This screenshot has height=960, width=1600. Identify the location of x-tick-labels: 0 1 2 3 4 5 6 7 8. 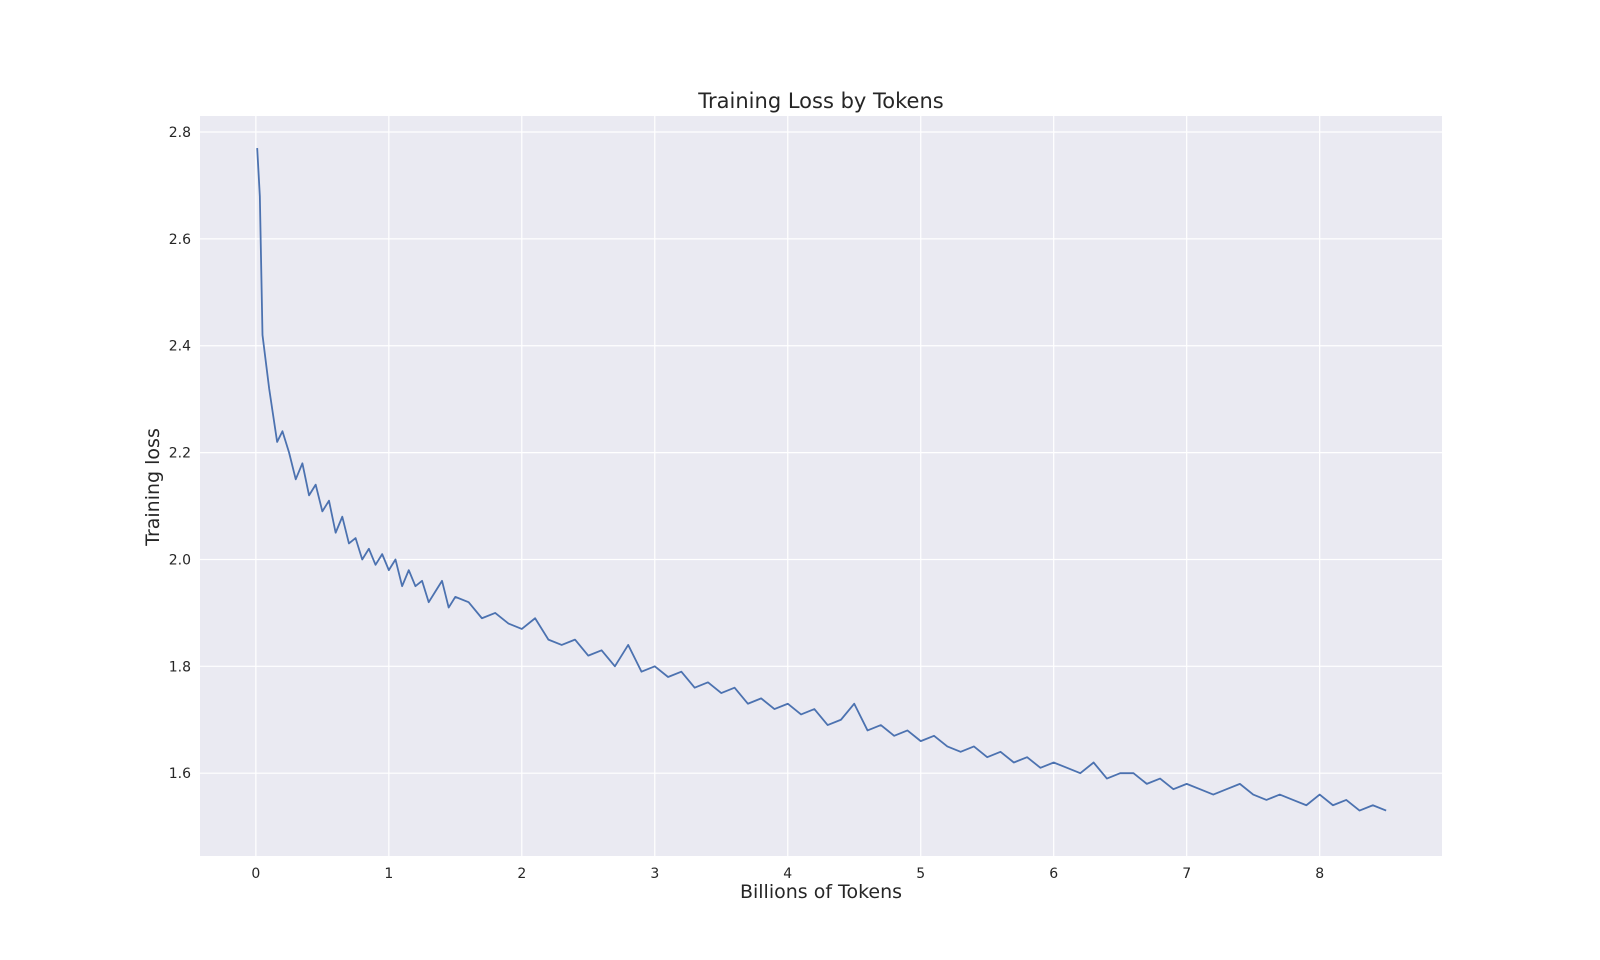
(787, 874).